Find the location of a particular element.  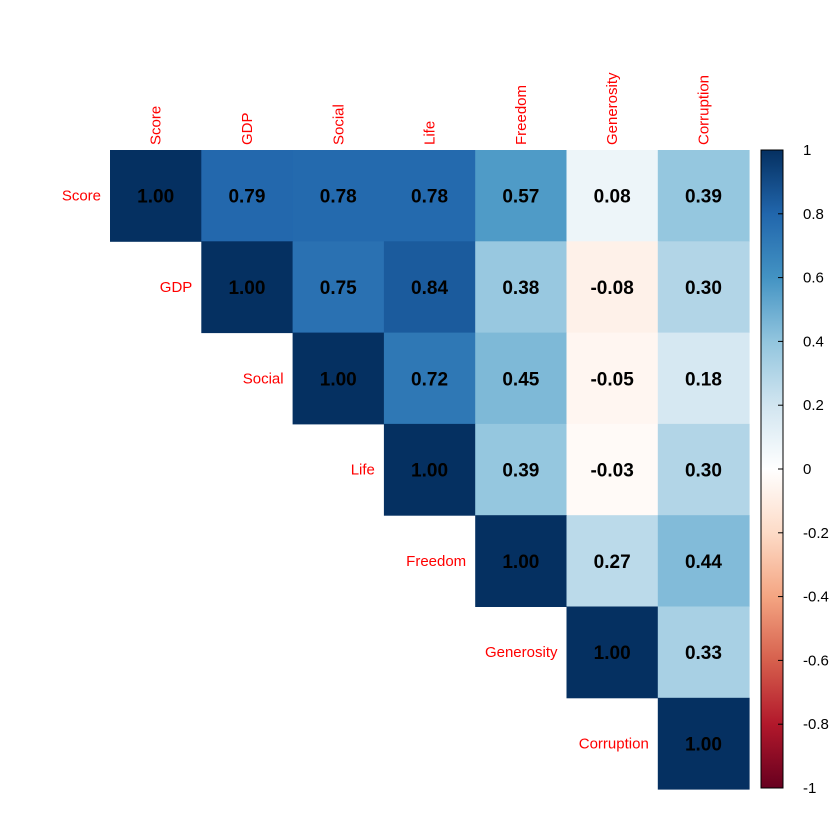

cell-value-life-generosity: -0.03 is located at coordinates (611, 471).